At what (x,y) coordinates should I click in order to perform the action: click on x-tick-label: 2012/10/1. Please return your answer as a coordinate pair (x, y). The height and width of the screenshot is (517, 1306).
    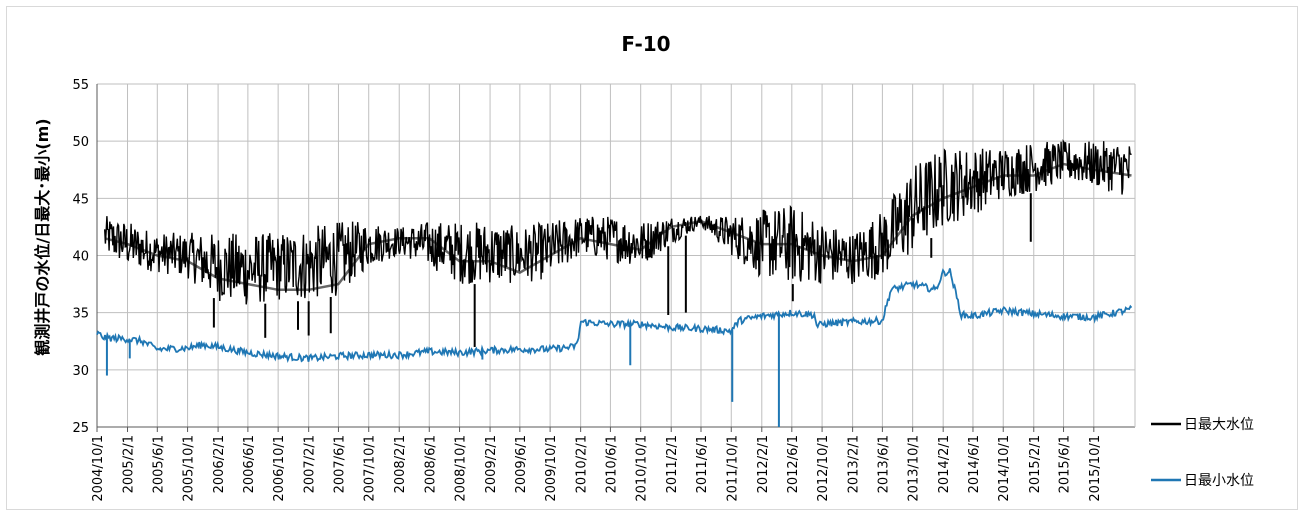
    Looking at the image, I should click on (823, 468).